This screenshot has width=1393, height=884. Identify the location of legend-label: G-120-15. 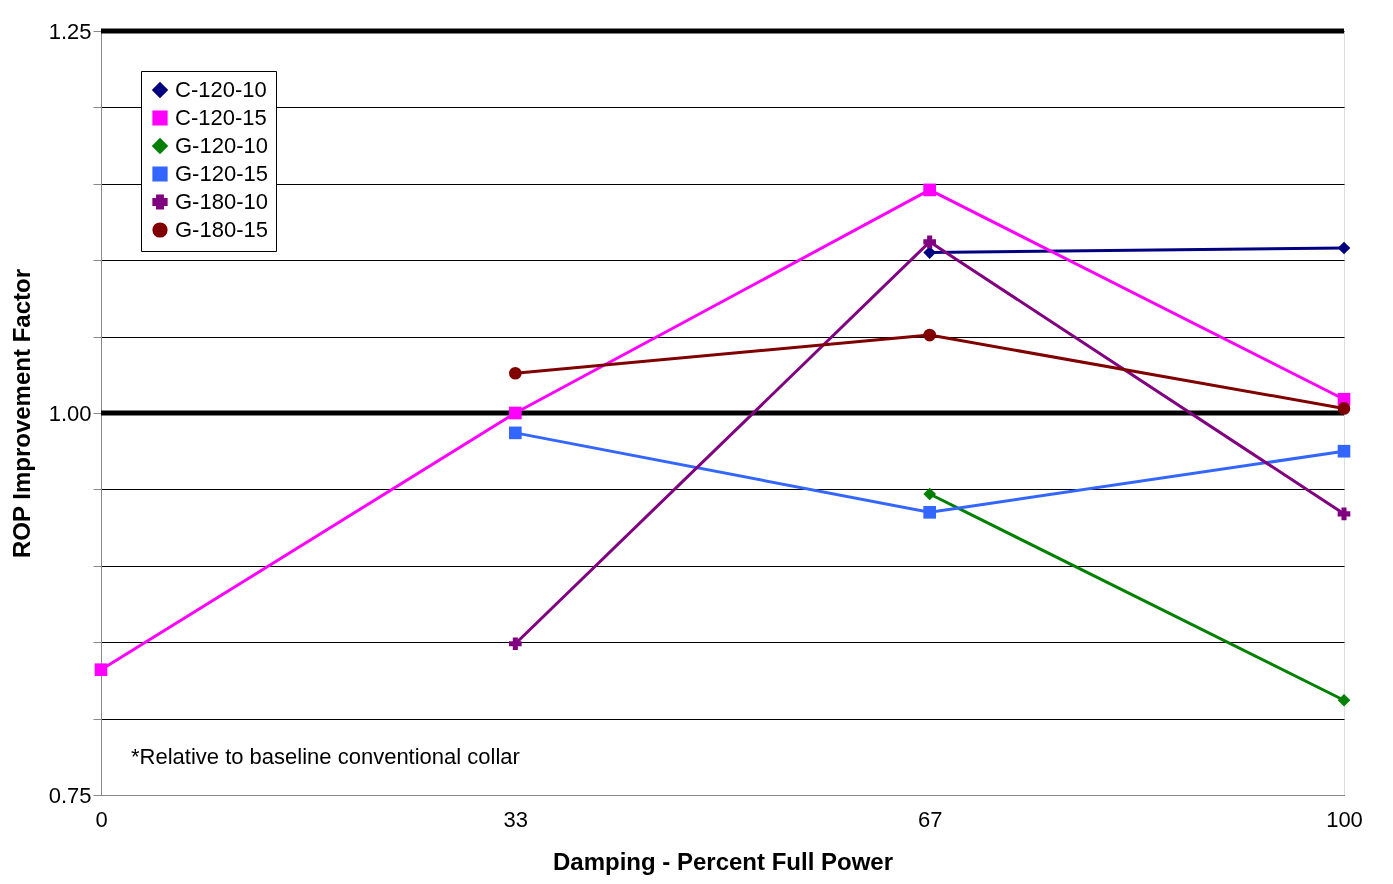
(221, 173).